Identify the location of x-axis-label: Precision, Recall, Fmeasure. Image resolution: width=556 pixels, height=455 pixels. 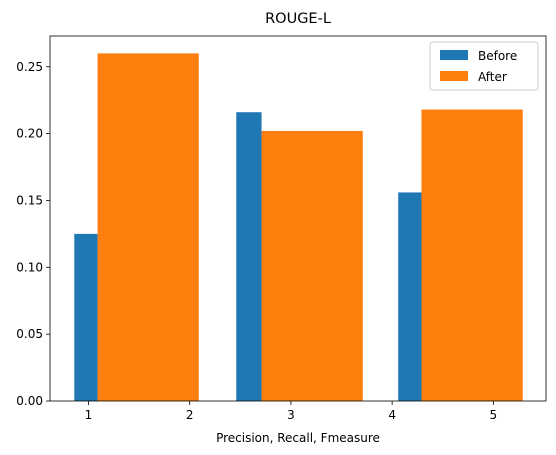
(298, 438).